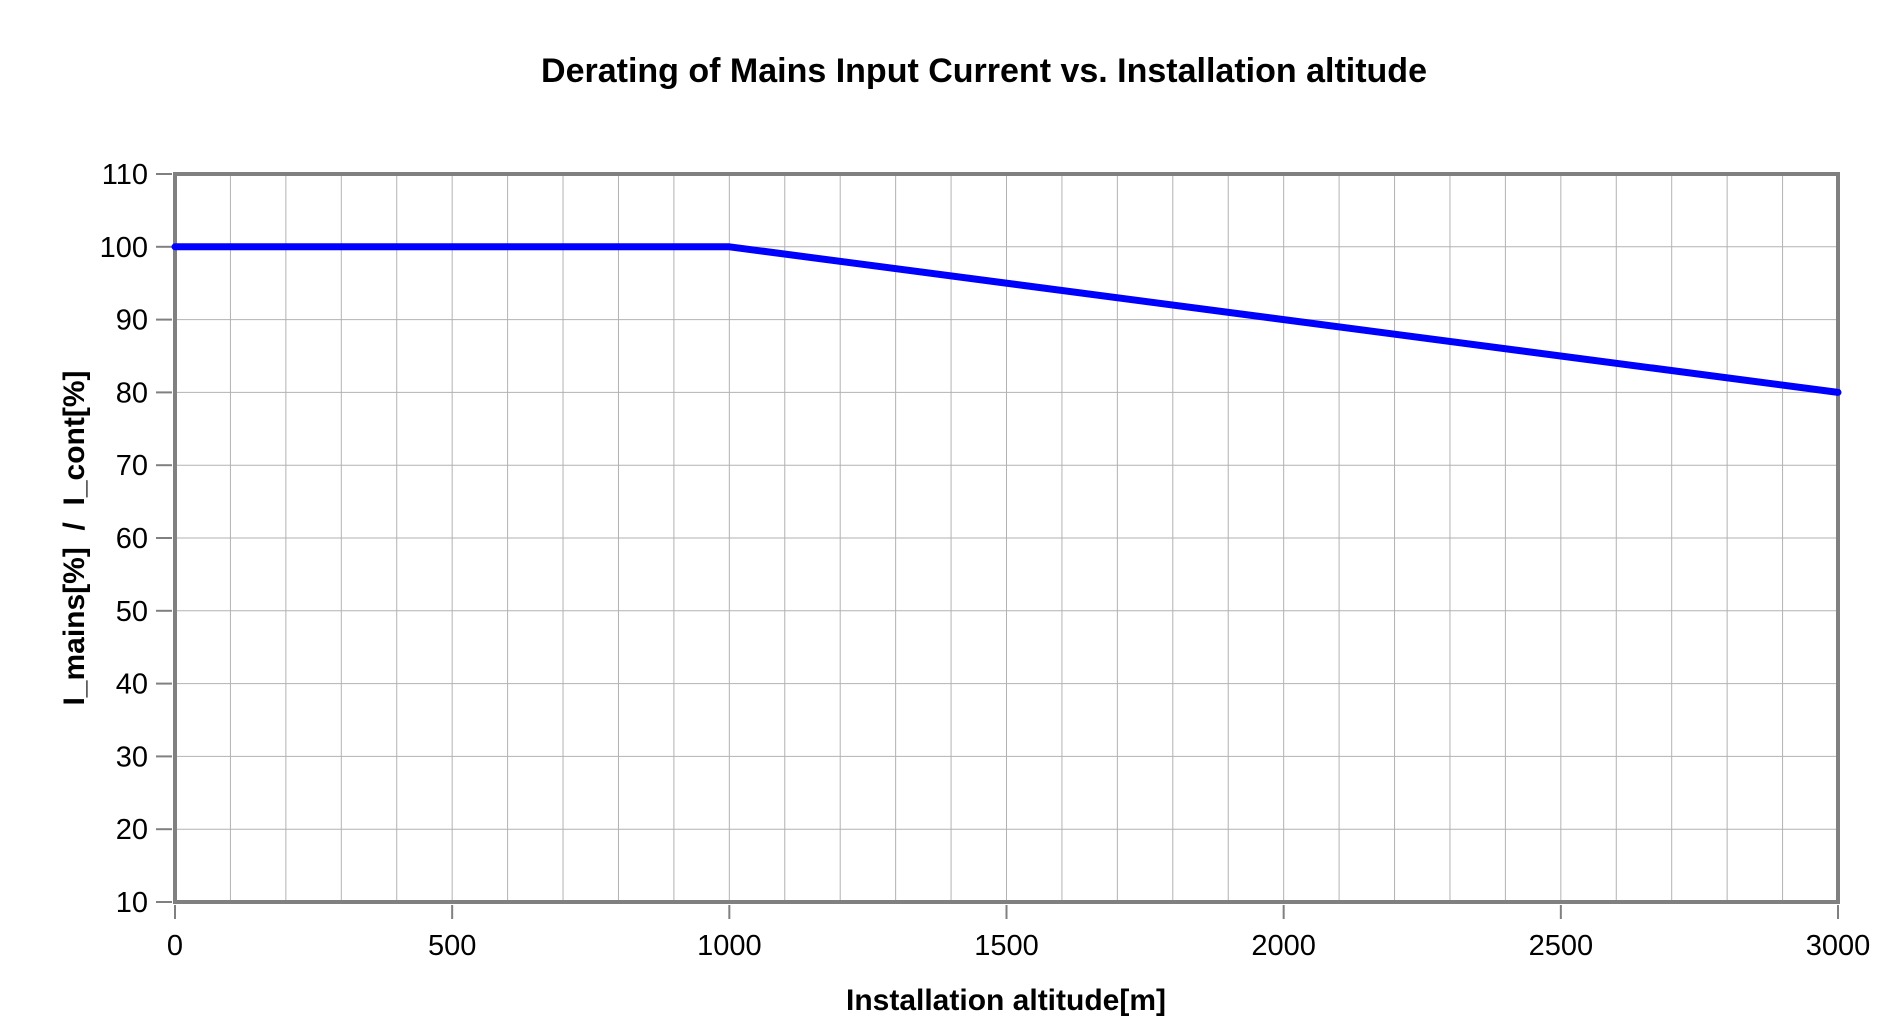  Describe the element at coordinates (132, 321) in the screenshot. I see `y-tick-label: 90` at that location.